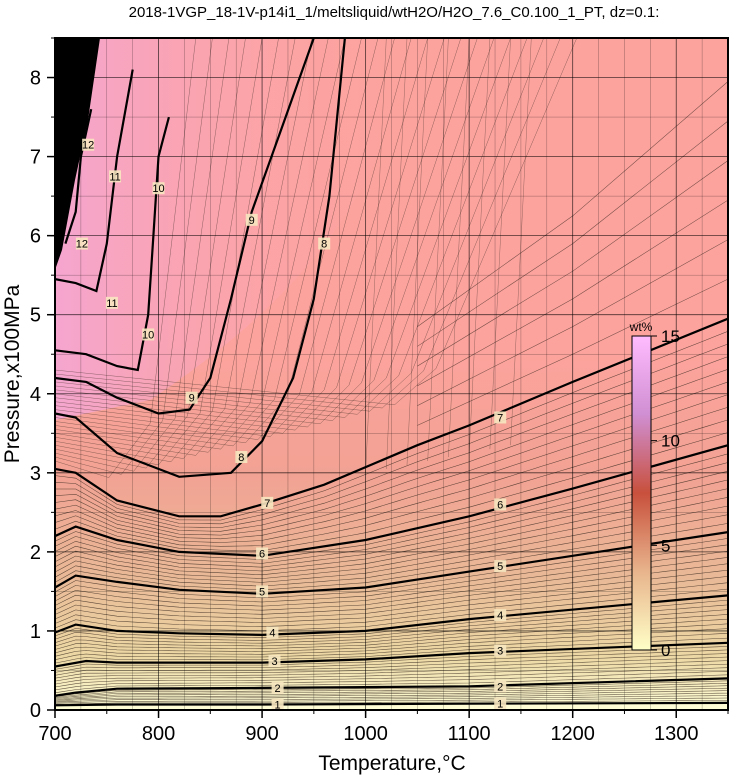 Image resolution: width=734 pixels, height=776 pixels. I want to click on contour-label-text: 9, so click(252, 221).